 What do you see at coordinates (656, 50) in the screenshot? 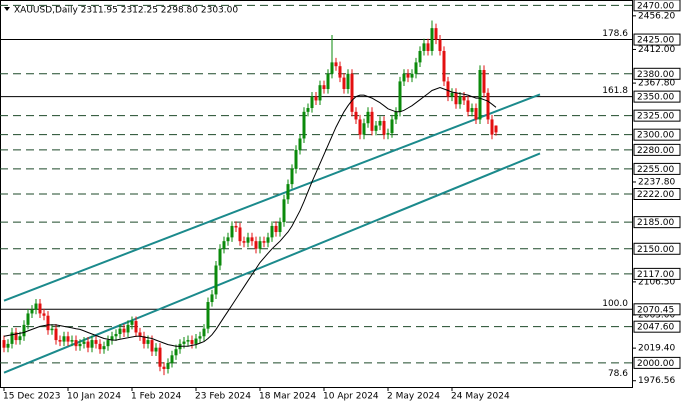
I see `y-tick-label: 2412.00` at bounding box center [656, 50].